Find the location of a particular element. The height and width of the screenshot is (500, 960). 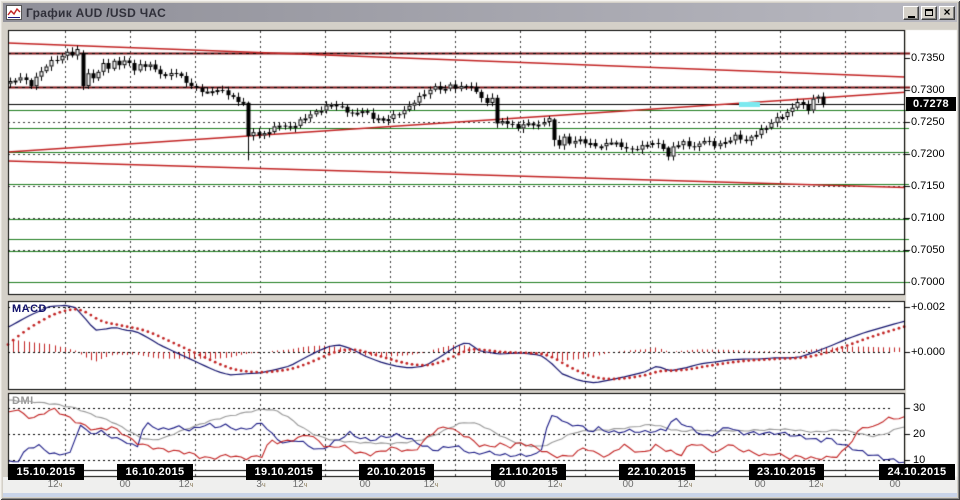

date-box: 16.10.2015 is located at coordinates (155, 472).